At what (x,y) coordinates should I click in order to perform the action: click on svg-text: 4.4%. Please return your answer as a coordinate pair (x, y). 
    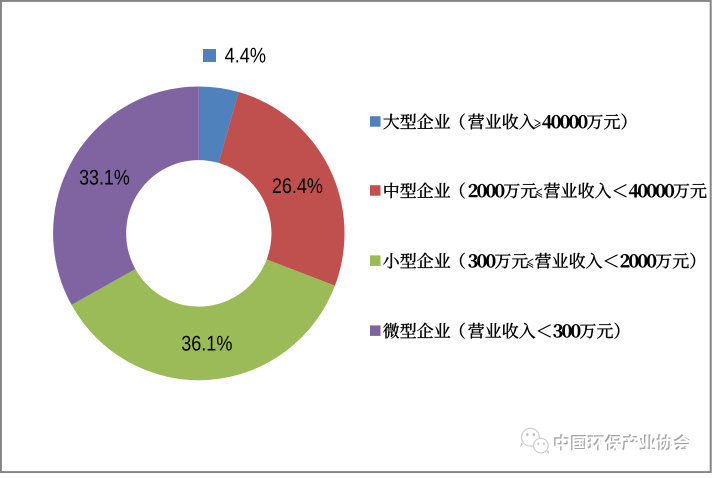
    Looking at the image, I should click on (245, 56).